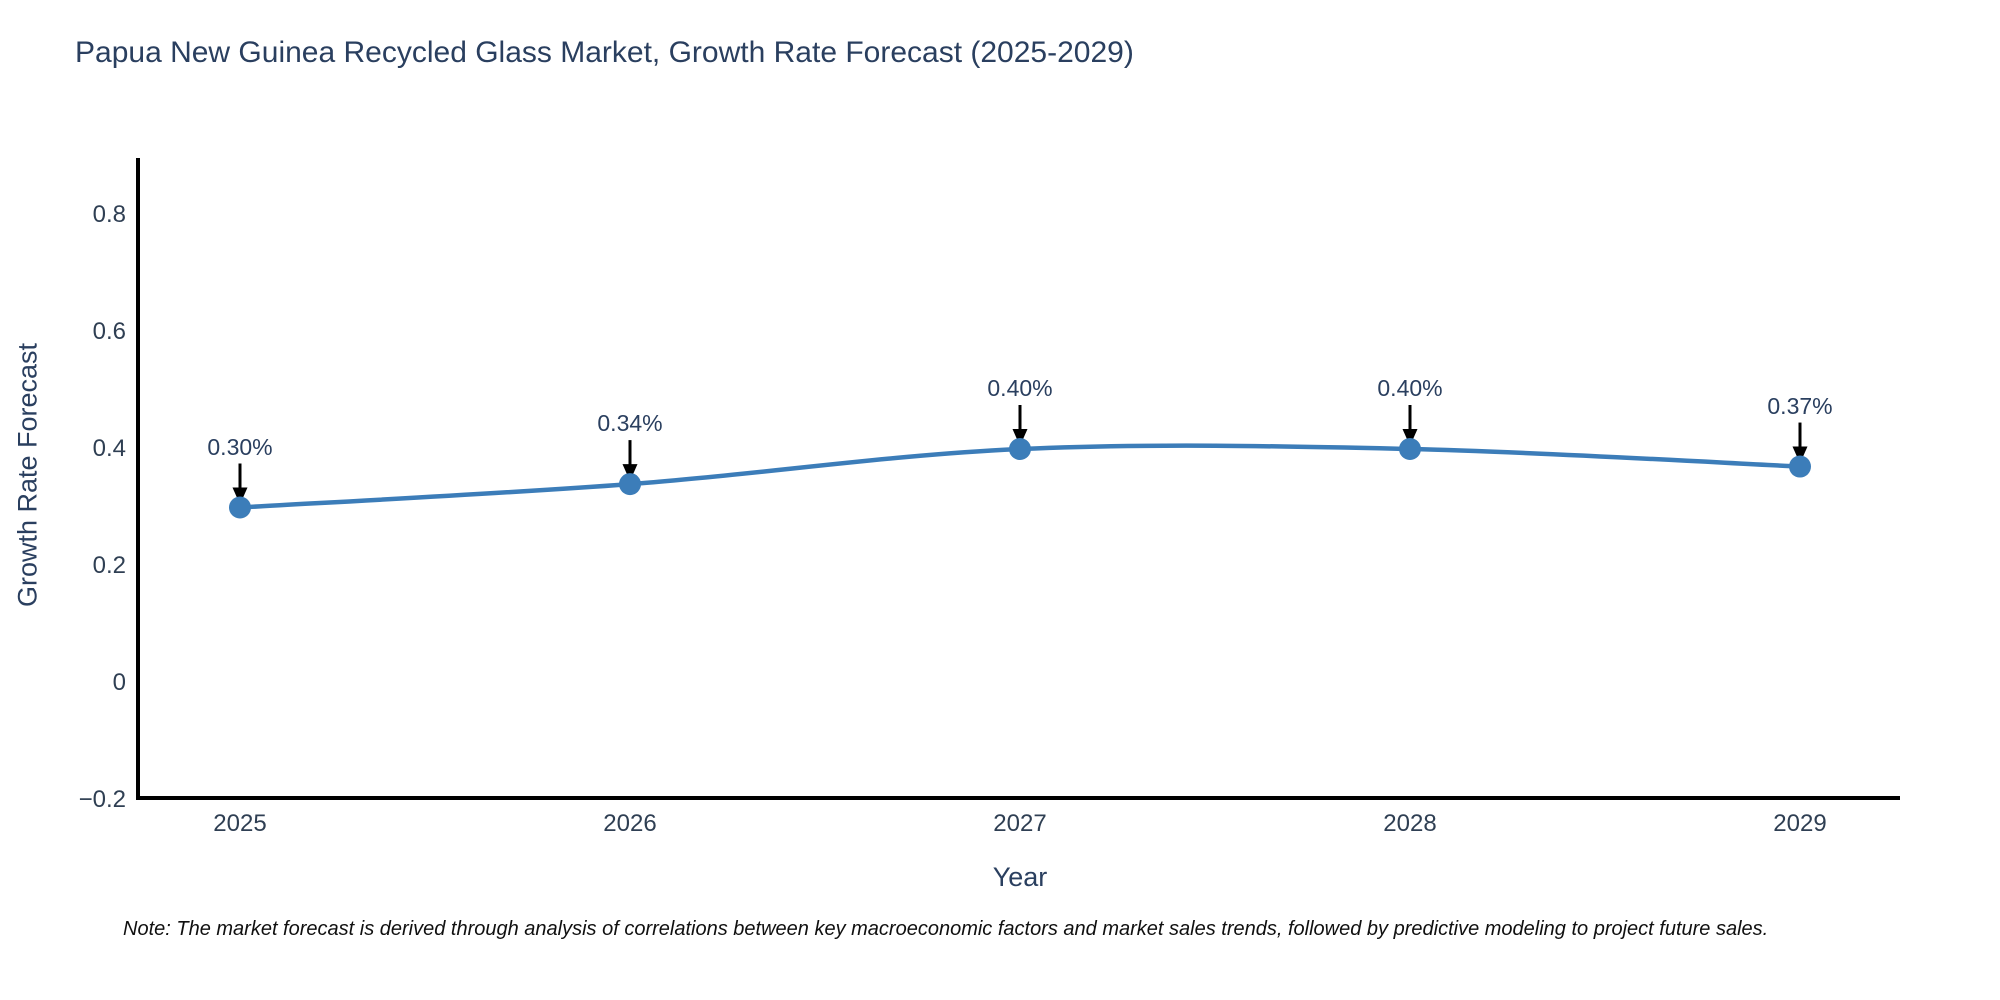  Describe the element at coordinates (1800, 405) in the screenshot. I see `point-annotation-2029: 0.37%` at that location.